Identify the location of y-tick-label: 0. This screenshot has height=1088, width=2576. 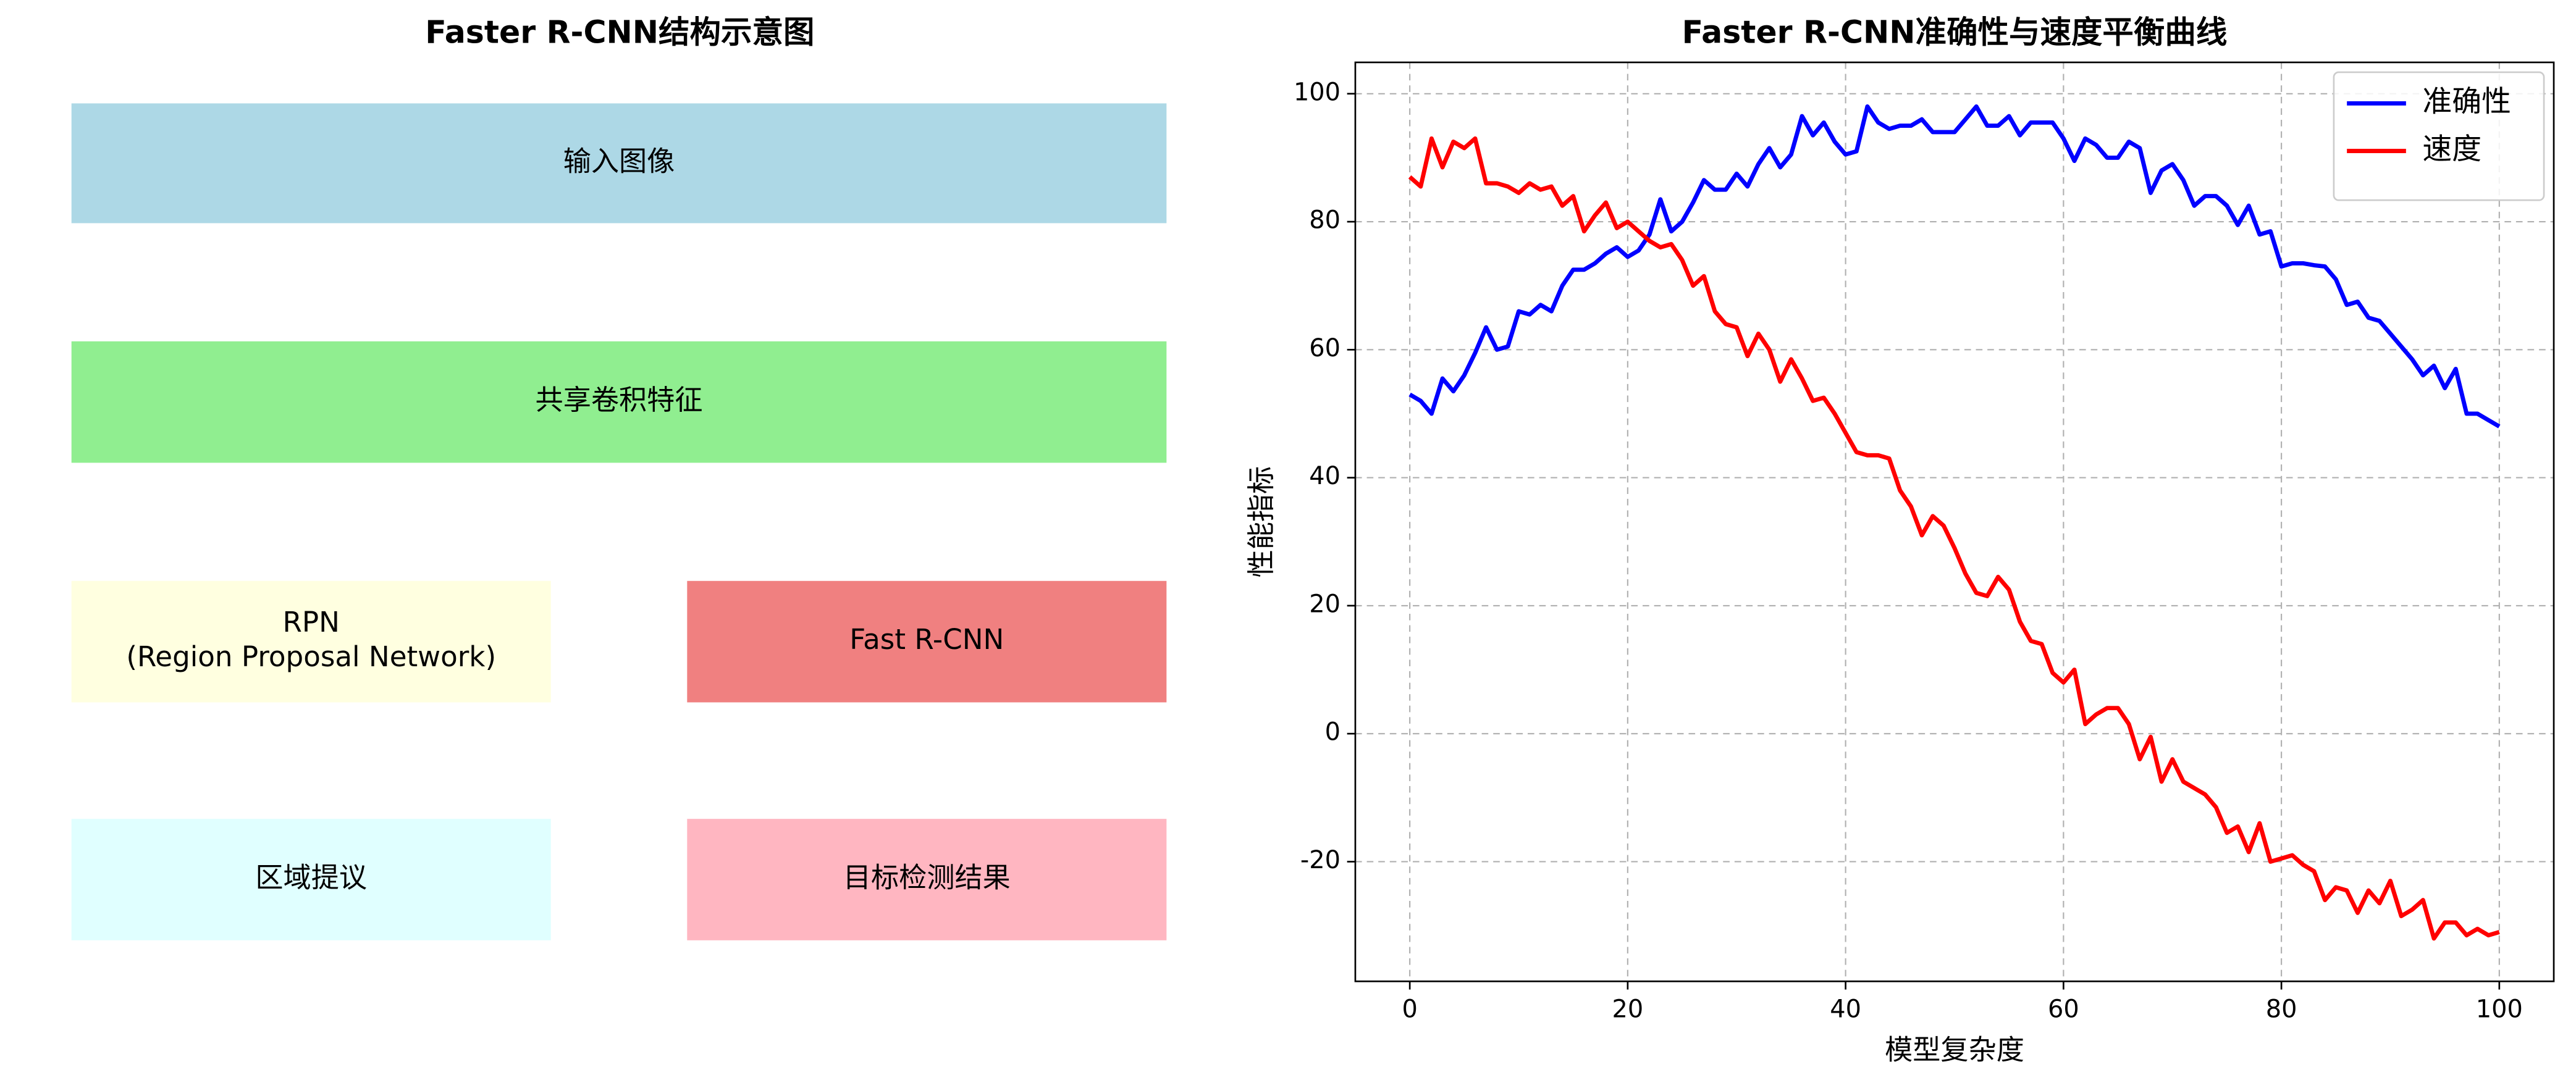
(1333, 732).